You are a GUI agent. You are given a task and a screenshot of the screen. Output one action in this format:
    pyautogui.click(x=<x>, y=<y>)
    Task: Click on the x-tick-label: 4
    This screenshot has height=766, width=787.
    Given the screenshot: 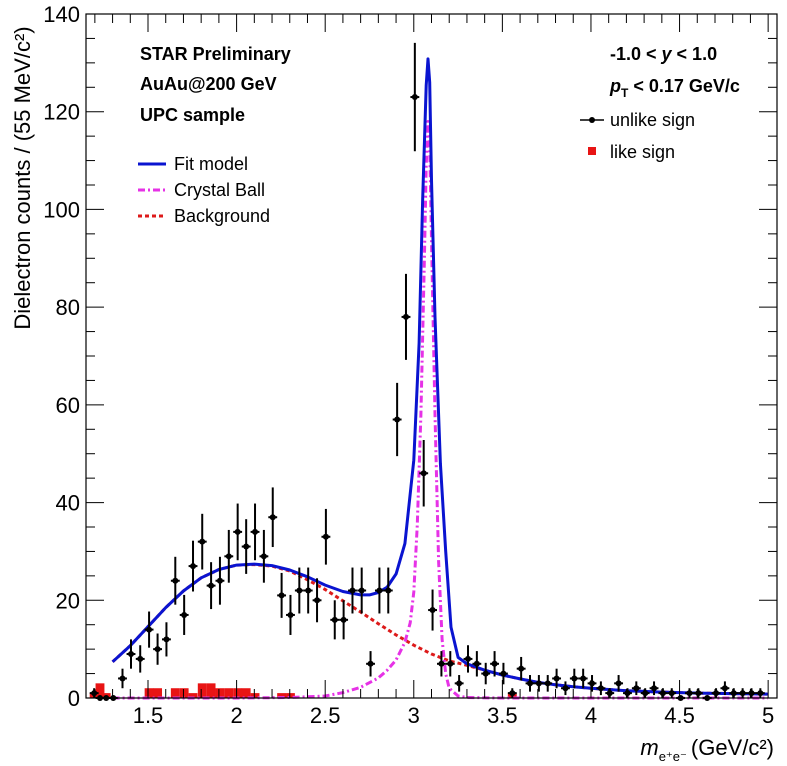 What is the action you would take?
    pyautogui.click(x=591, y=715)
    